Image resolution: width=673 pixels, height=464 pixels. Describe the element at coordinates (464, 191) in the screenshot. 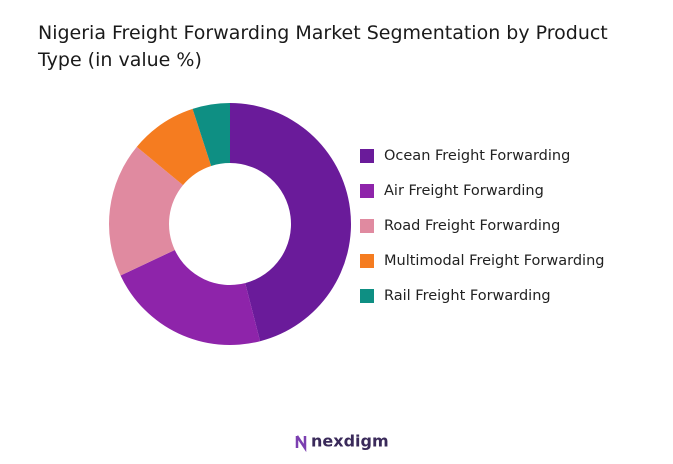

I see `legend-label: Air Freight Forwarding` at that location.